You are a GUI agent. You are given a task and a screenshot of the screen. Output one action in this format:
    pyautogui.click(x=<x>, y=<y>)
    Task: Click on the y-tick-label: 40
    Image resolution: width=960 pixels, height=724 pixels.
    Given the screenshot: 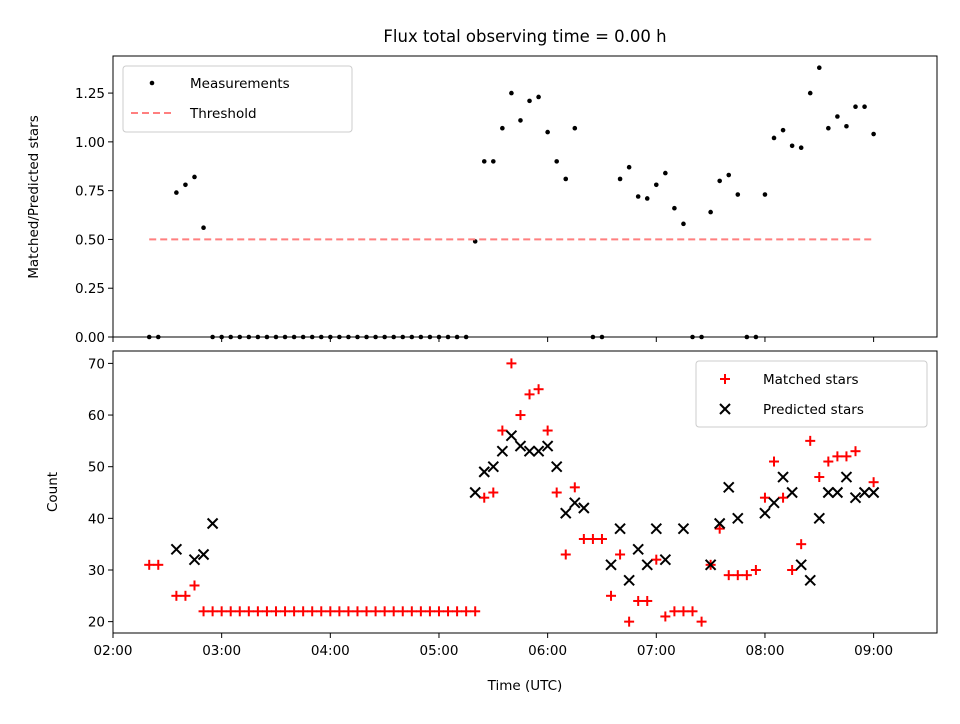 What is the action you would take?
    pyautogui.click(x=96, y=519)
    